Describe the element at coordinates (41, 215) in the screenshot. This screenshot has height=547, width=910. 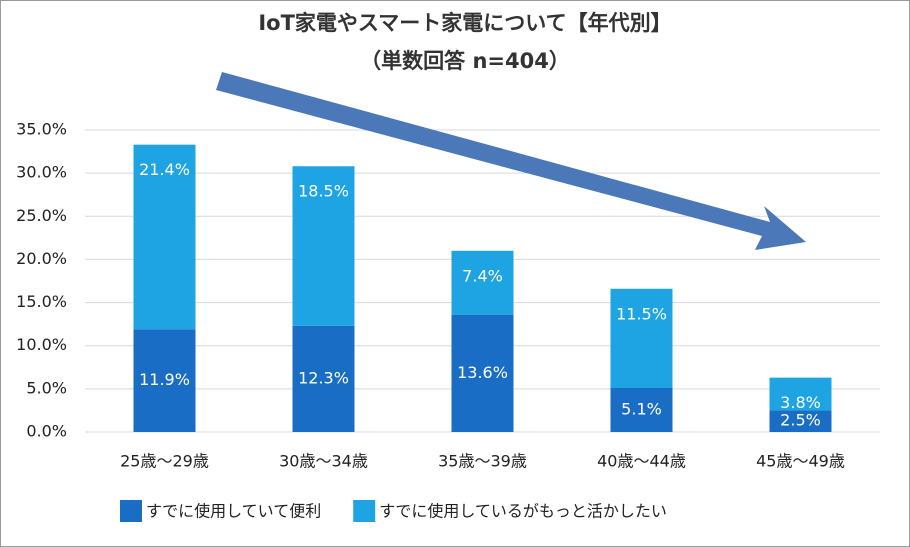
I see `y-tick-label: 25.0%` at that location.